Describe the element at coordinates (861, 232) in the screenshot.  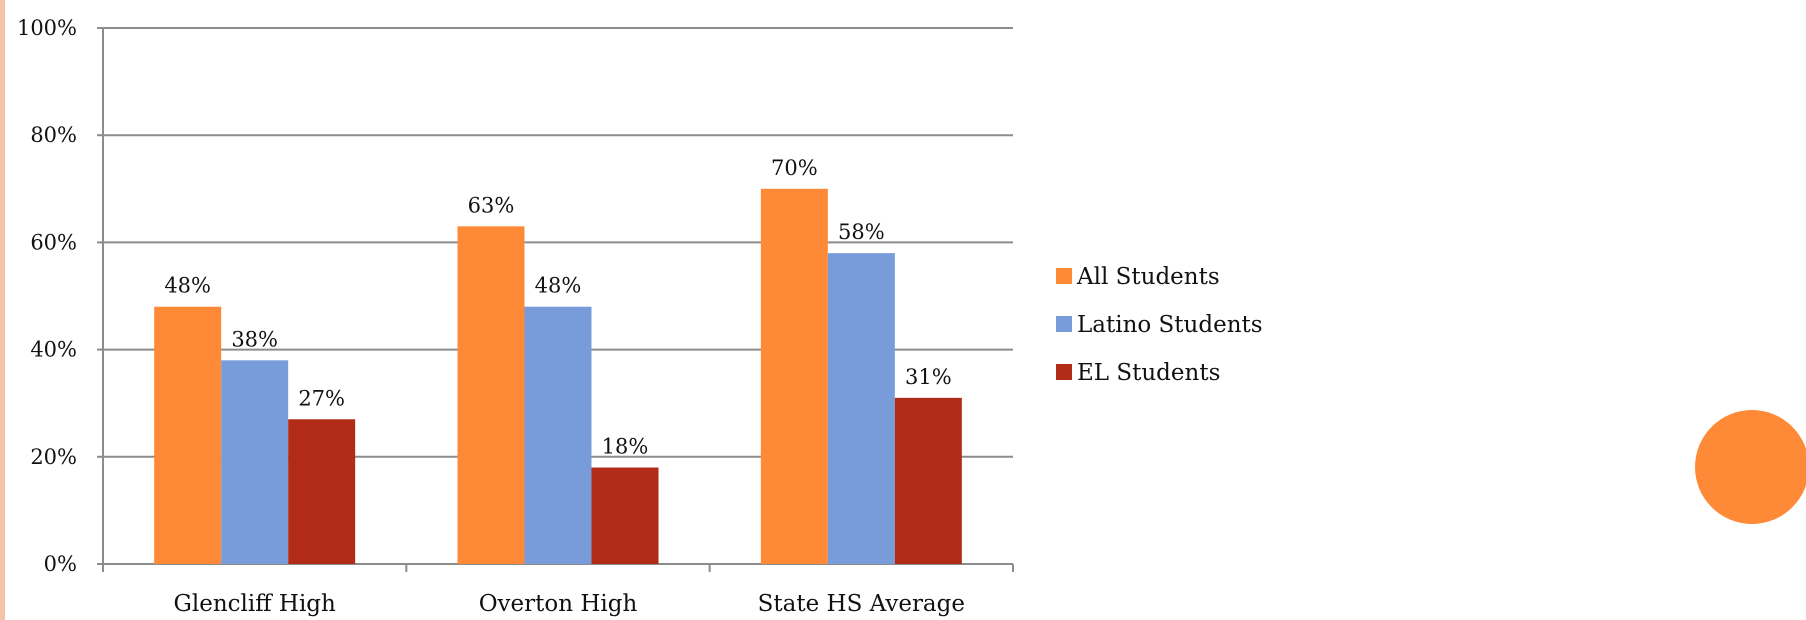
I see `data-label: 58%` at that location.